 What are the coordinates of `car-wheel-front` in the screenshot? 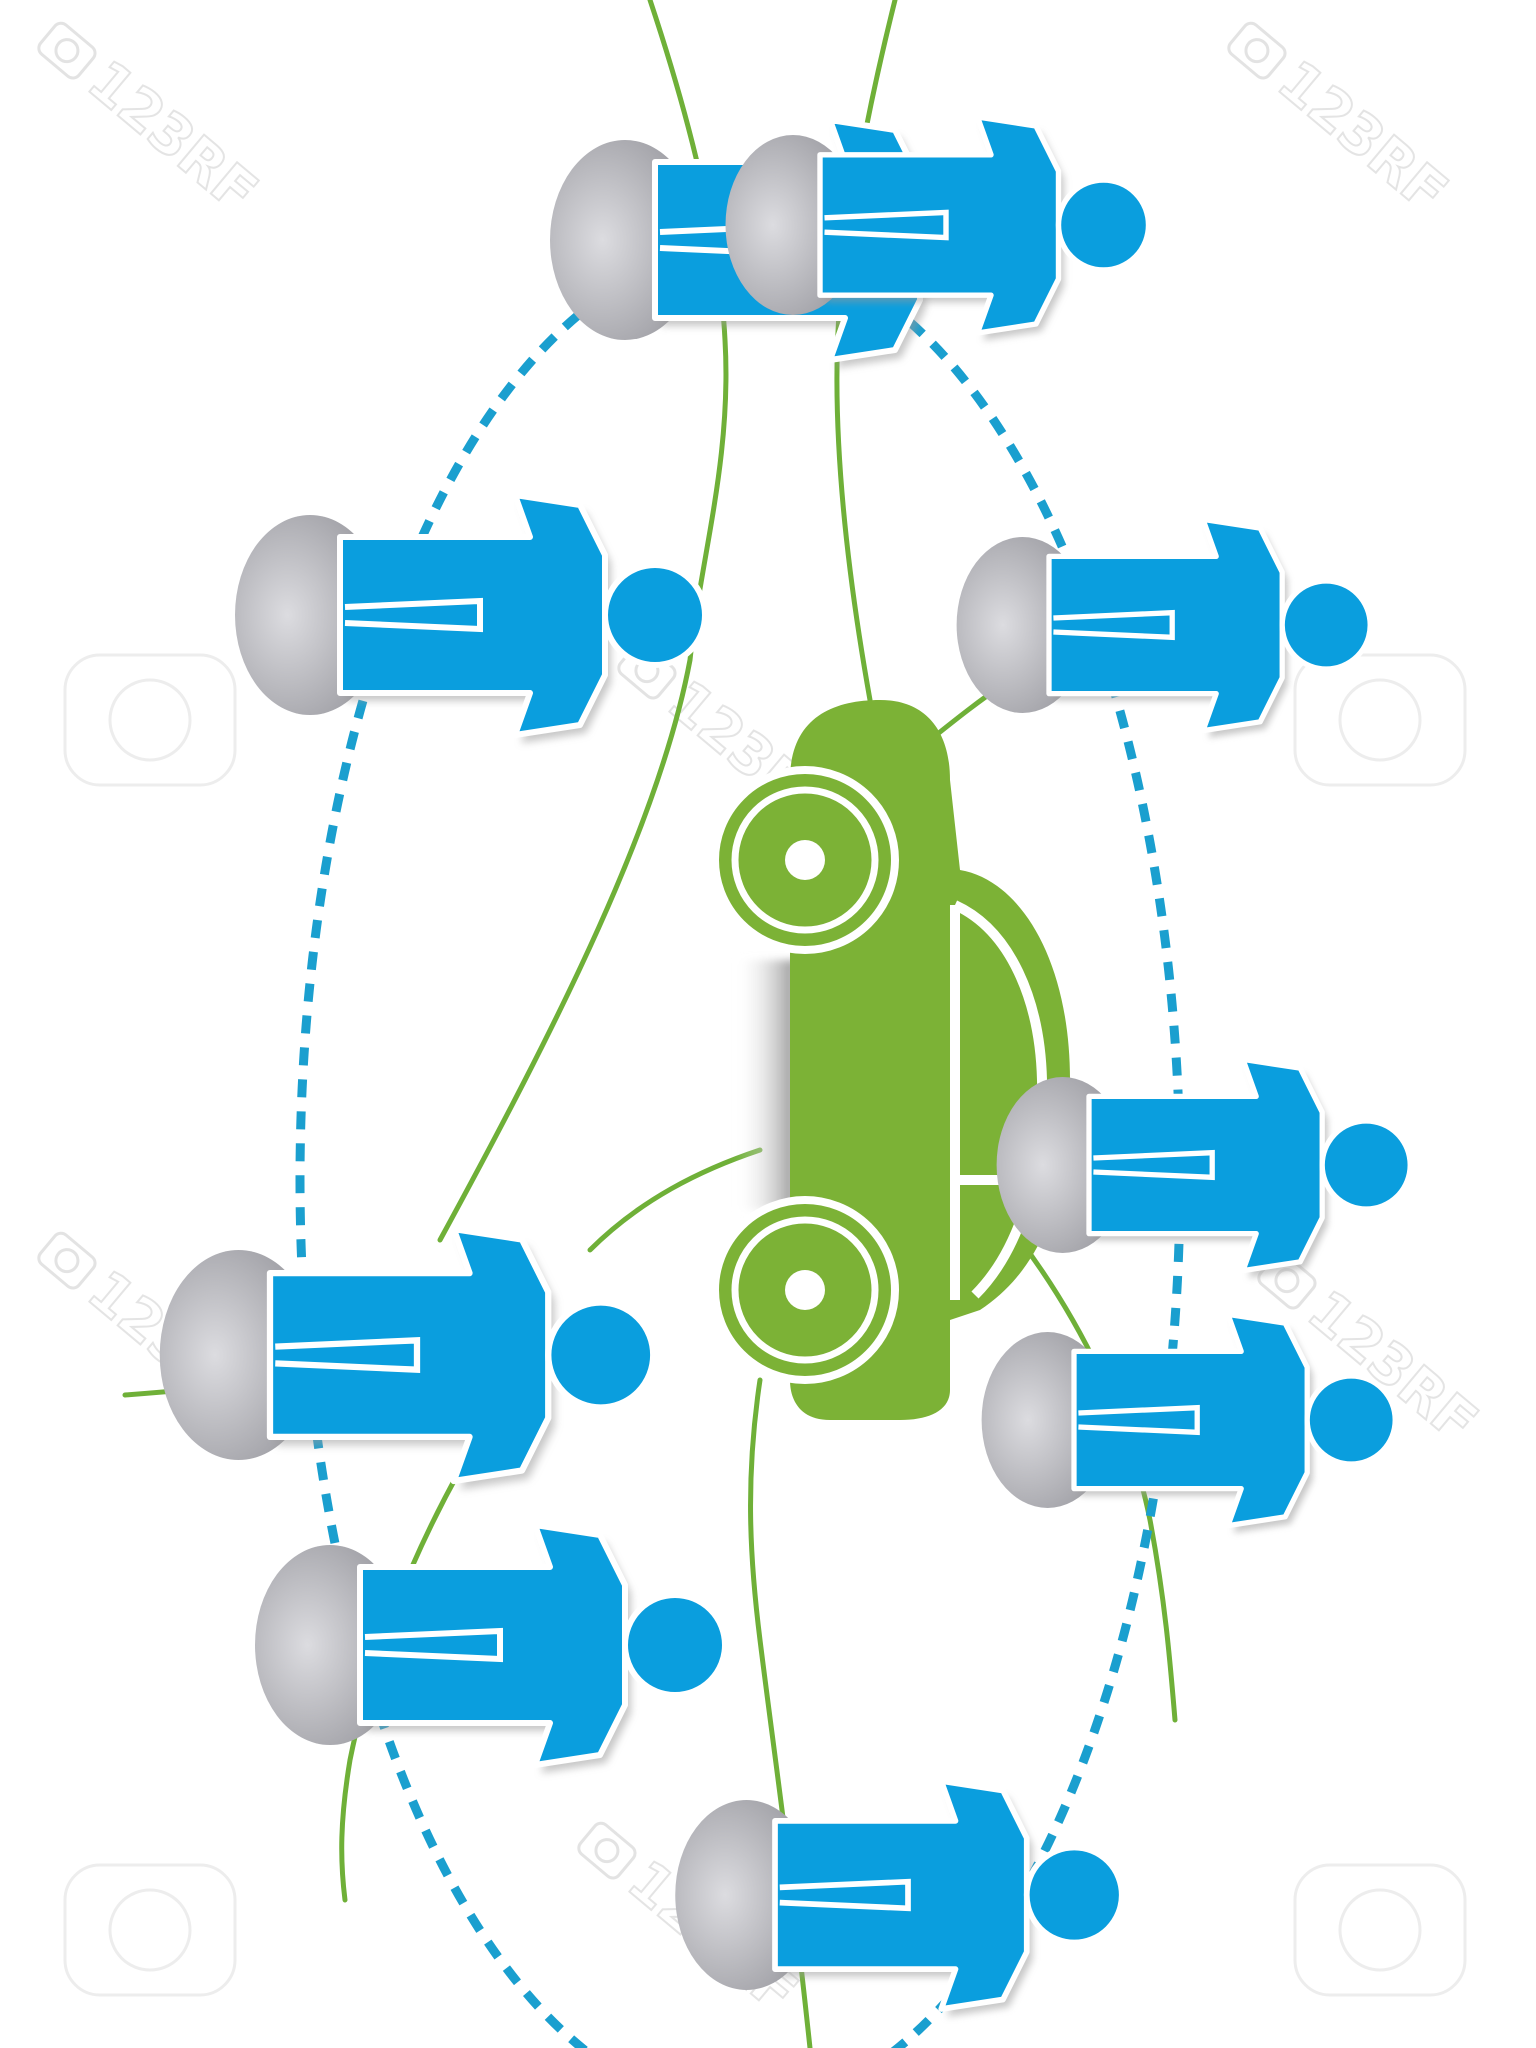 It's located at (805, 860).